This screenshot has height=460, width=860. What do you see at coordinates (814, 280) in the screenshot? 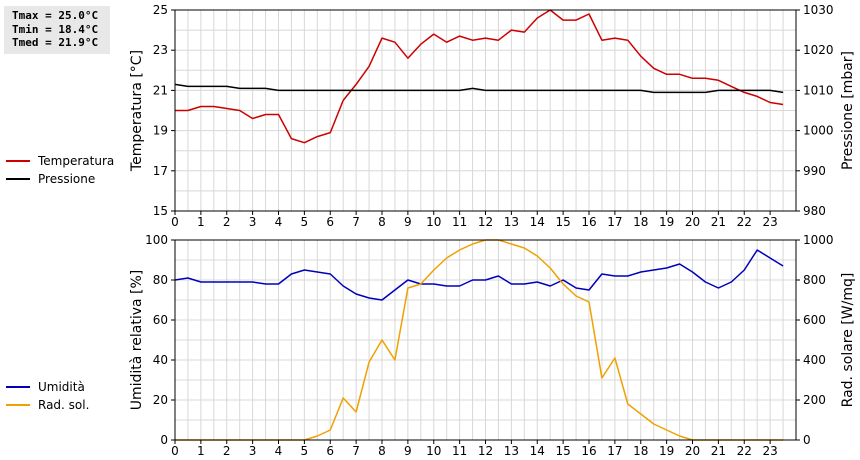
I see `y-tick-label-right: 800` at bounding box center [814, 280].